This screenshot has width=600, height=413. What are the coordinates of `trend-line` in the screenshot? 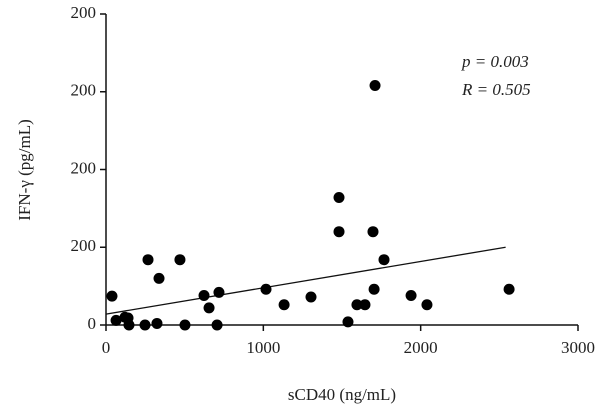 It's located at (305, 280).